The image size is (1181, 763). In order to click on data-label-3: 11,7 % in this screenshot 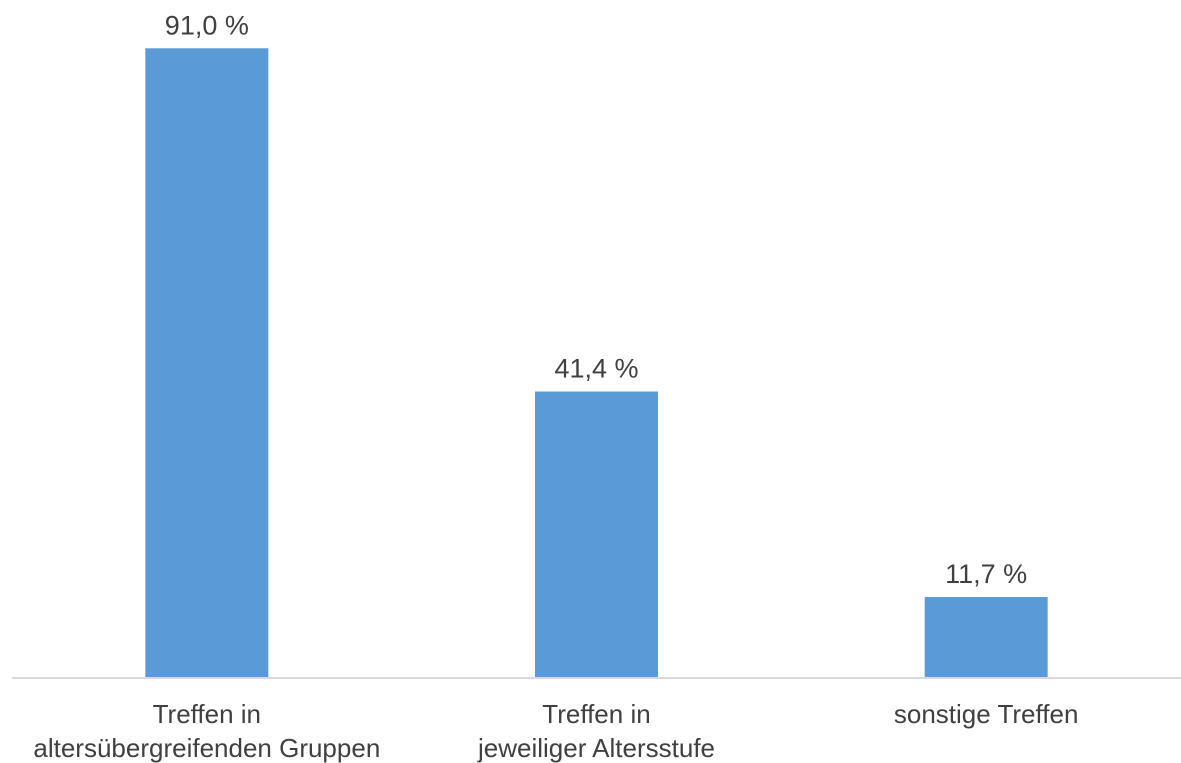, I will do `click(986, 574)`.